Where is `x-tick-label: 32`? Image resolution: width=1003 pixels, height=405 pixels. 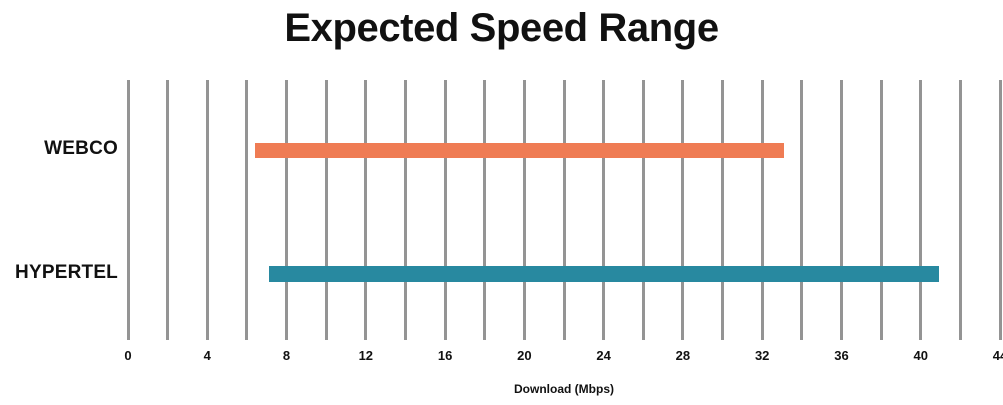
x-tick-label: 32 is located at coordinates (762, 355).